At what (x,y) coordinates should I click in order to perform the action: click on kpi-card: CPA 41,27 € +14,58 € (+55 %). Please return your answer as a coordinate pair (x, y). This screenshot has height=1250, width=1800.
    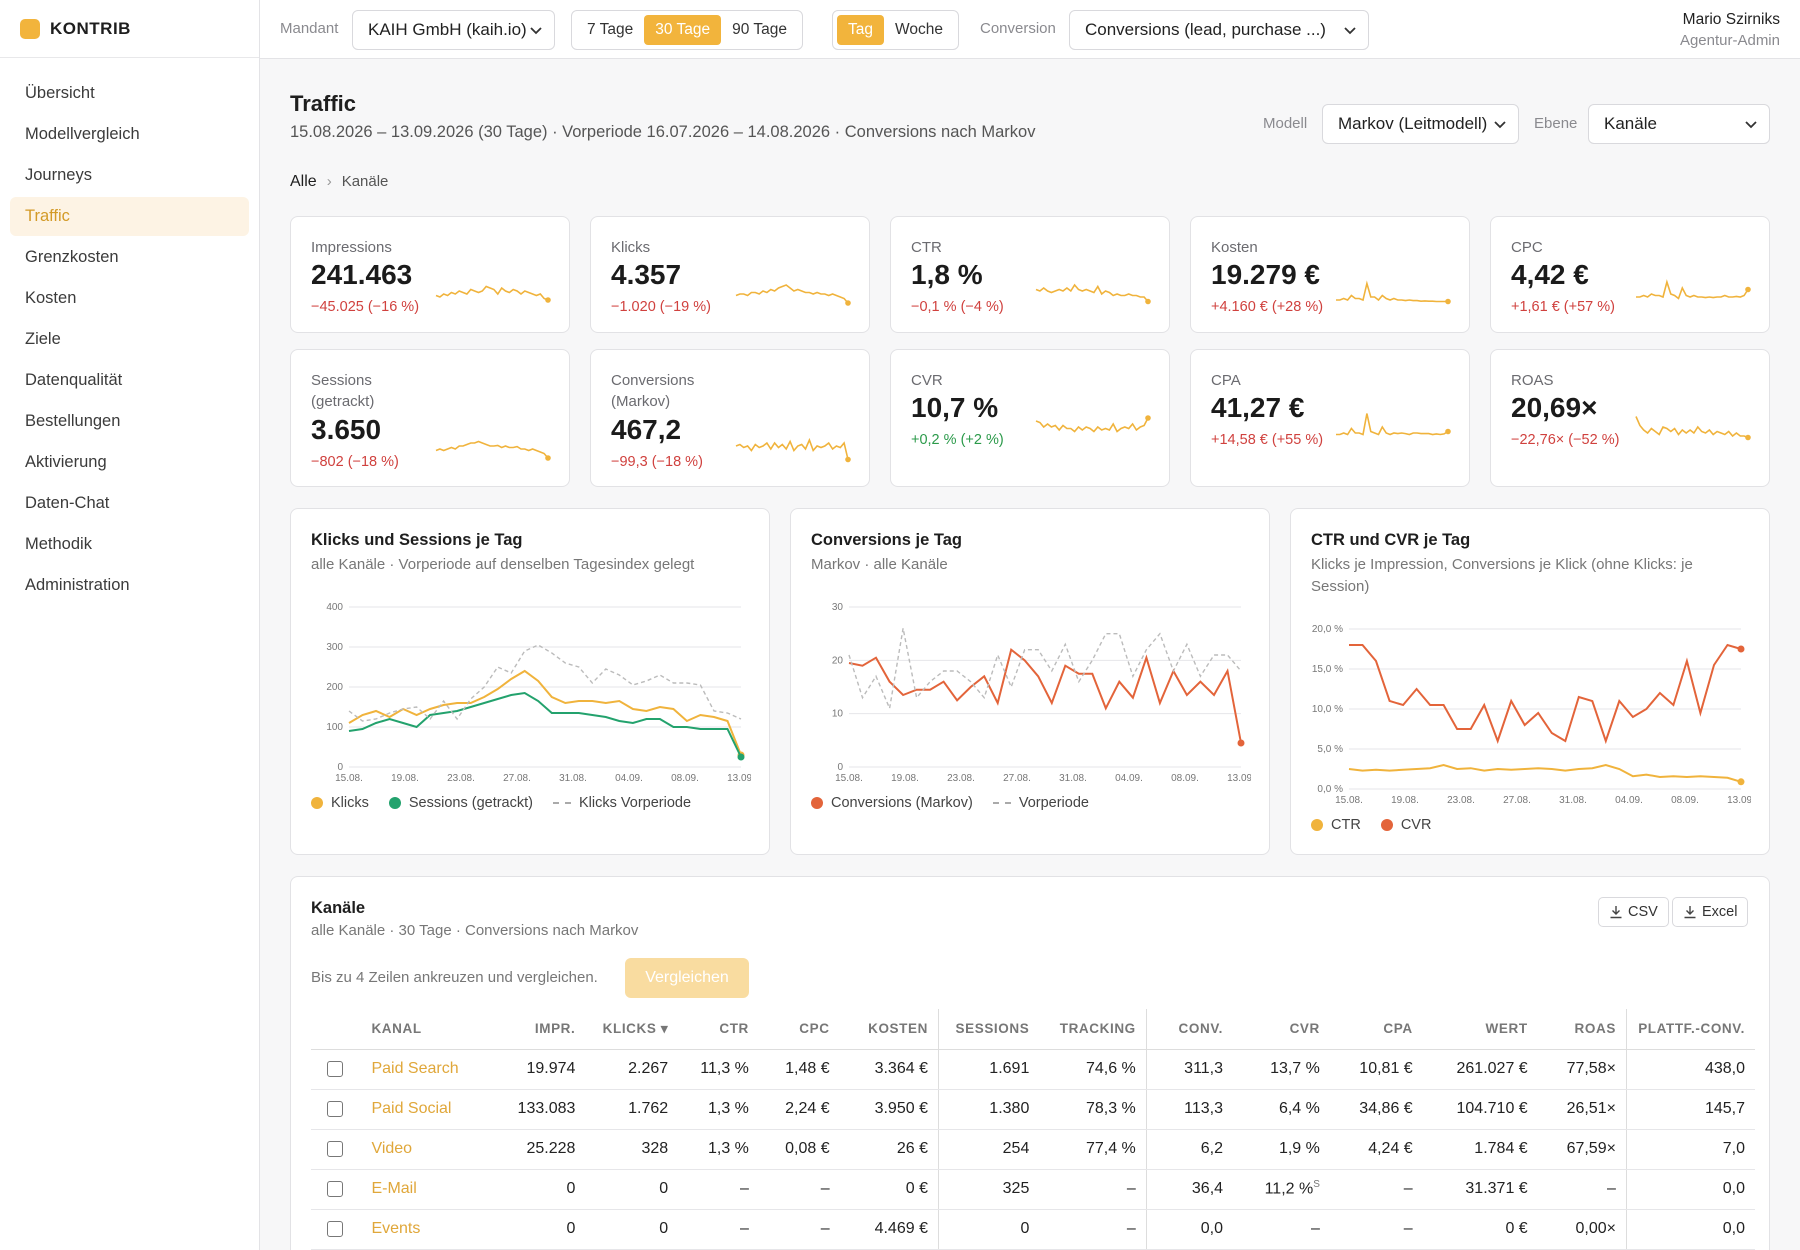
    Looking at the image, I should click on (1330, 418).